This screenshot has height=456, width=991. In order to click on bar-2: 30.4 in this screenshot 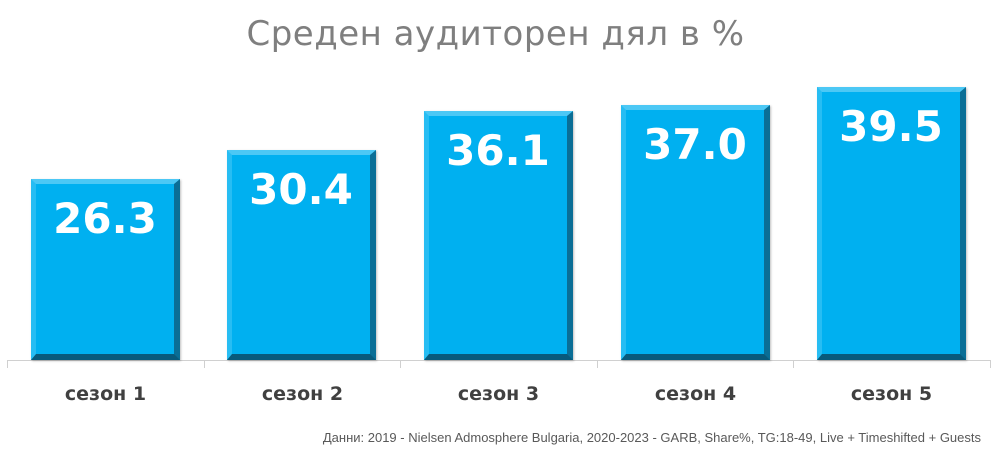, I will do `click(301, 255)`.